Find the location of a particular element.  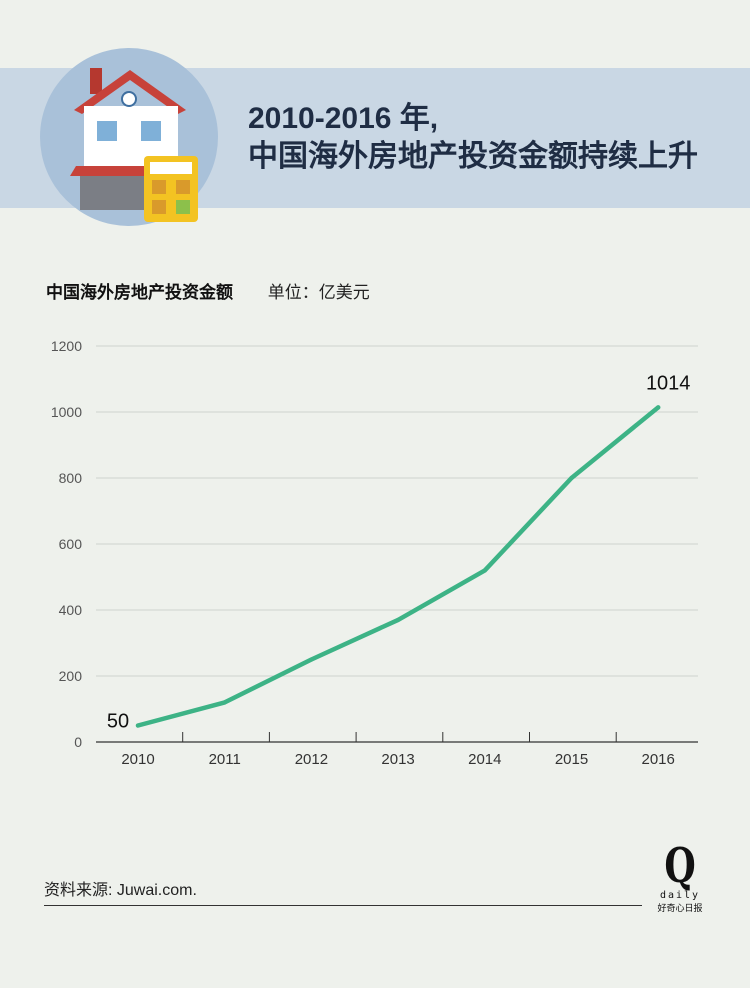

x-tick-label: 2011 is located at coordinates (225, 759).